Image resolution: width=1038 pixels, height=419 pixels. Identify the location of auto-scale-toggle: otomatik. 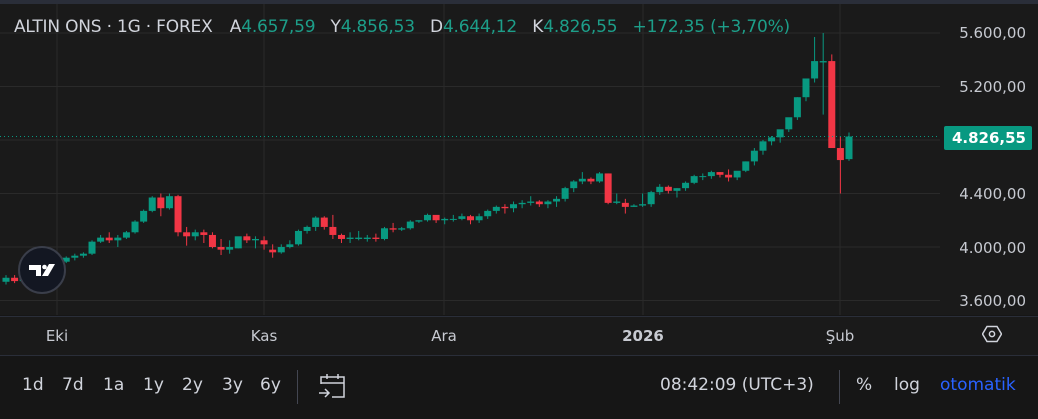
(978, 385).